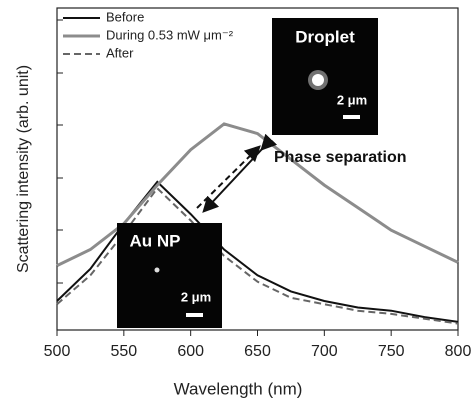  What do you see at coordinates (190, 351) in the screenshot?
I see `x-tick-label: 600` at bounding box center [190, 351].